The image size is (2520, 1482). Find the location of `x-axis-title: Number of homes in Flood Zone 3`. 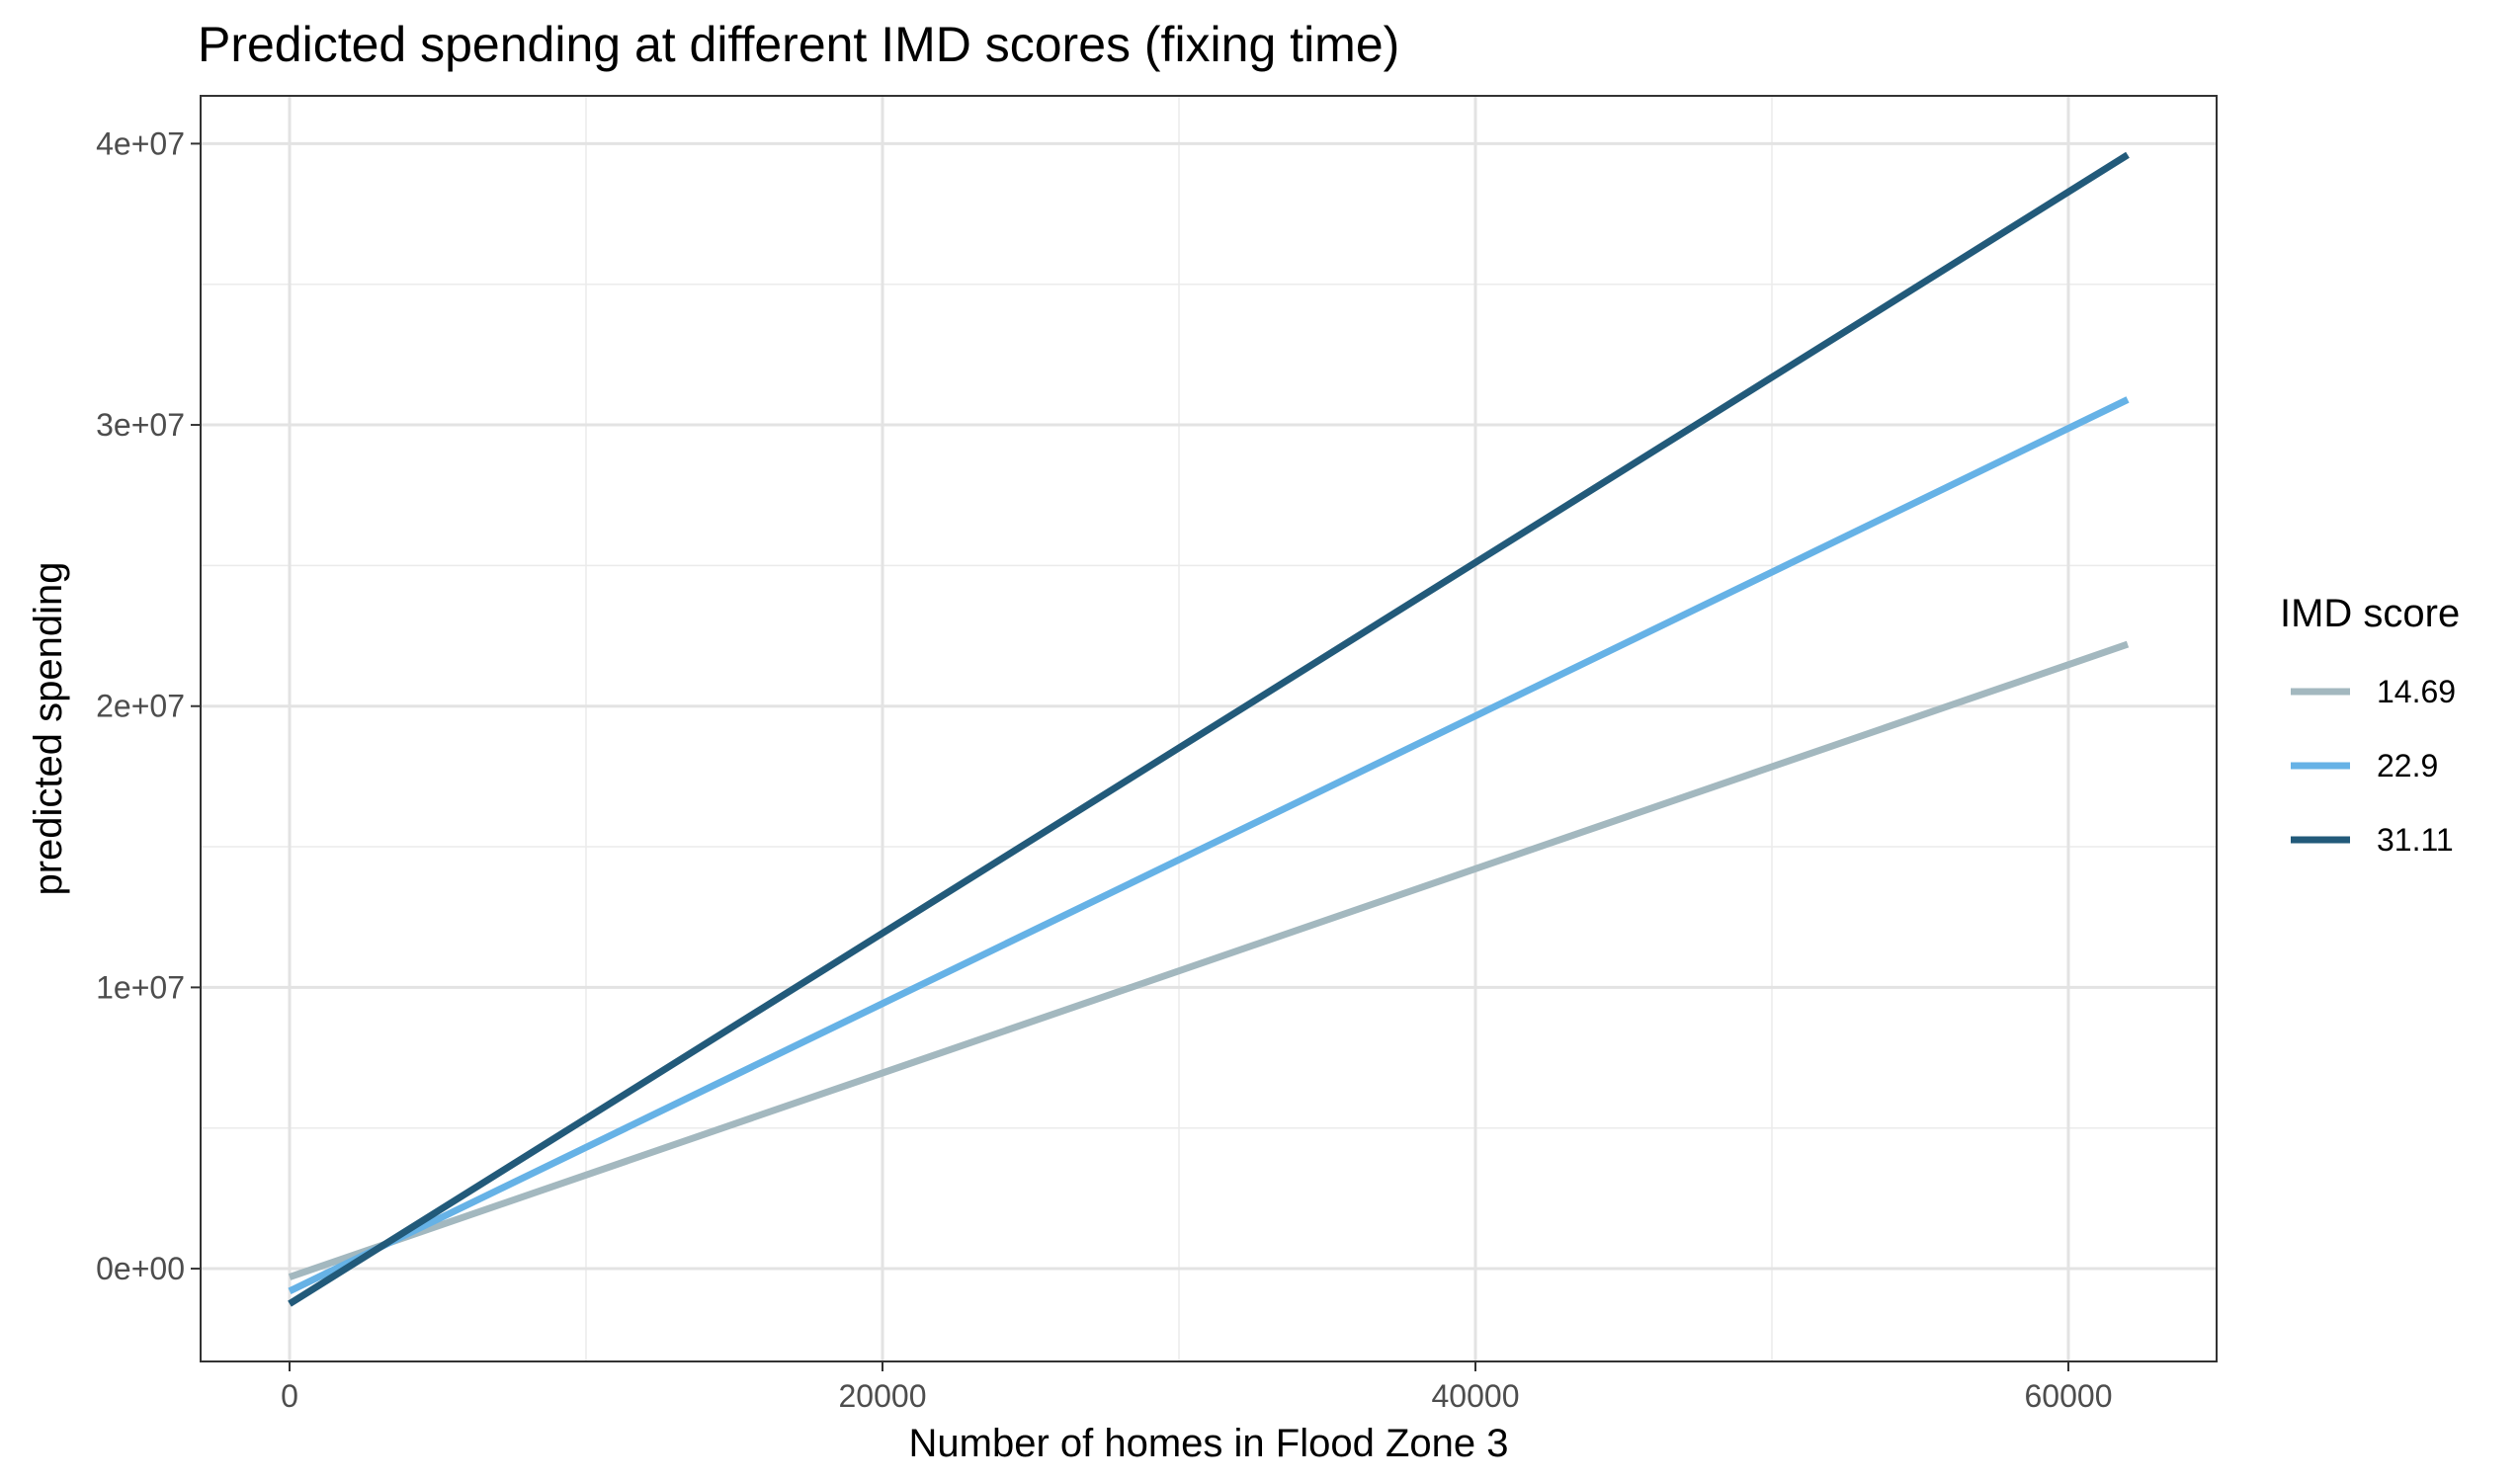

x-axis-title: Number of homes in Flood Zone 3 is located at coordinates (1209, 1443).